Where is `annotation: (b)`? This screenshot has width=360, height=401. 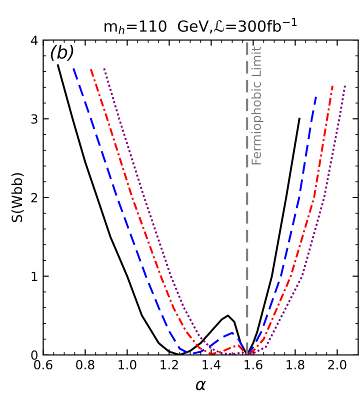
annotation: (b) is located at coordinates (62, 52).